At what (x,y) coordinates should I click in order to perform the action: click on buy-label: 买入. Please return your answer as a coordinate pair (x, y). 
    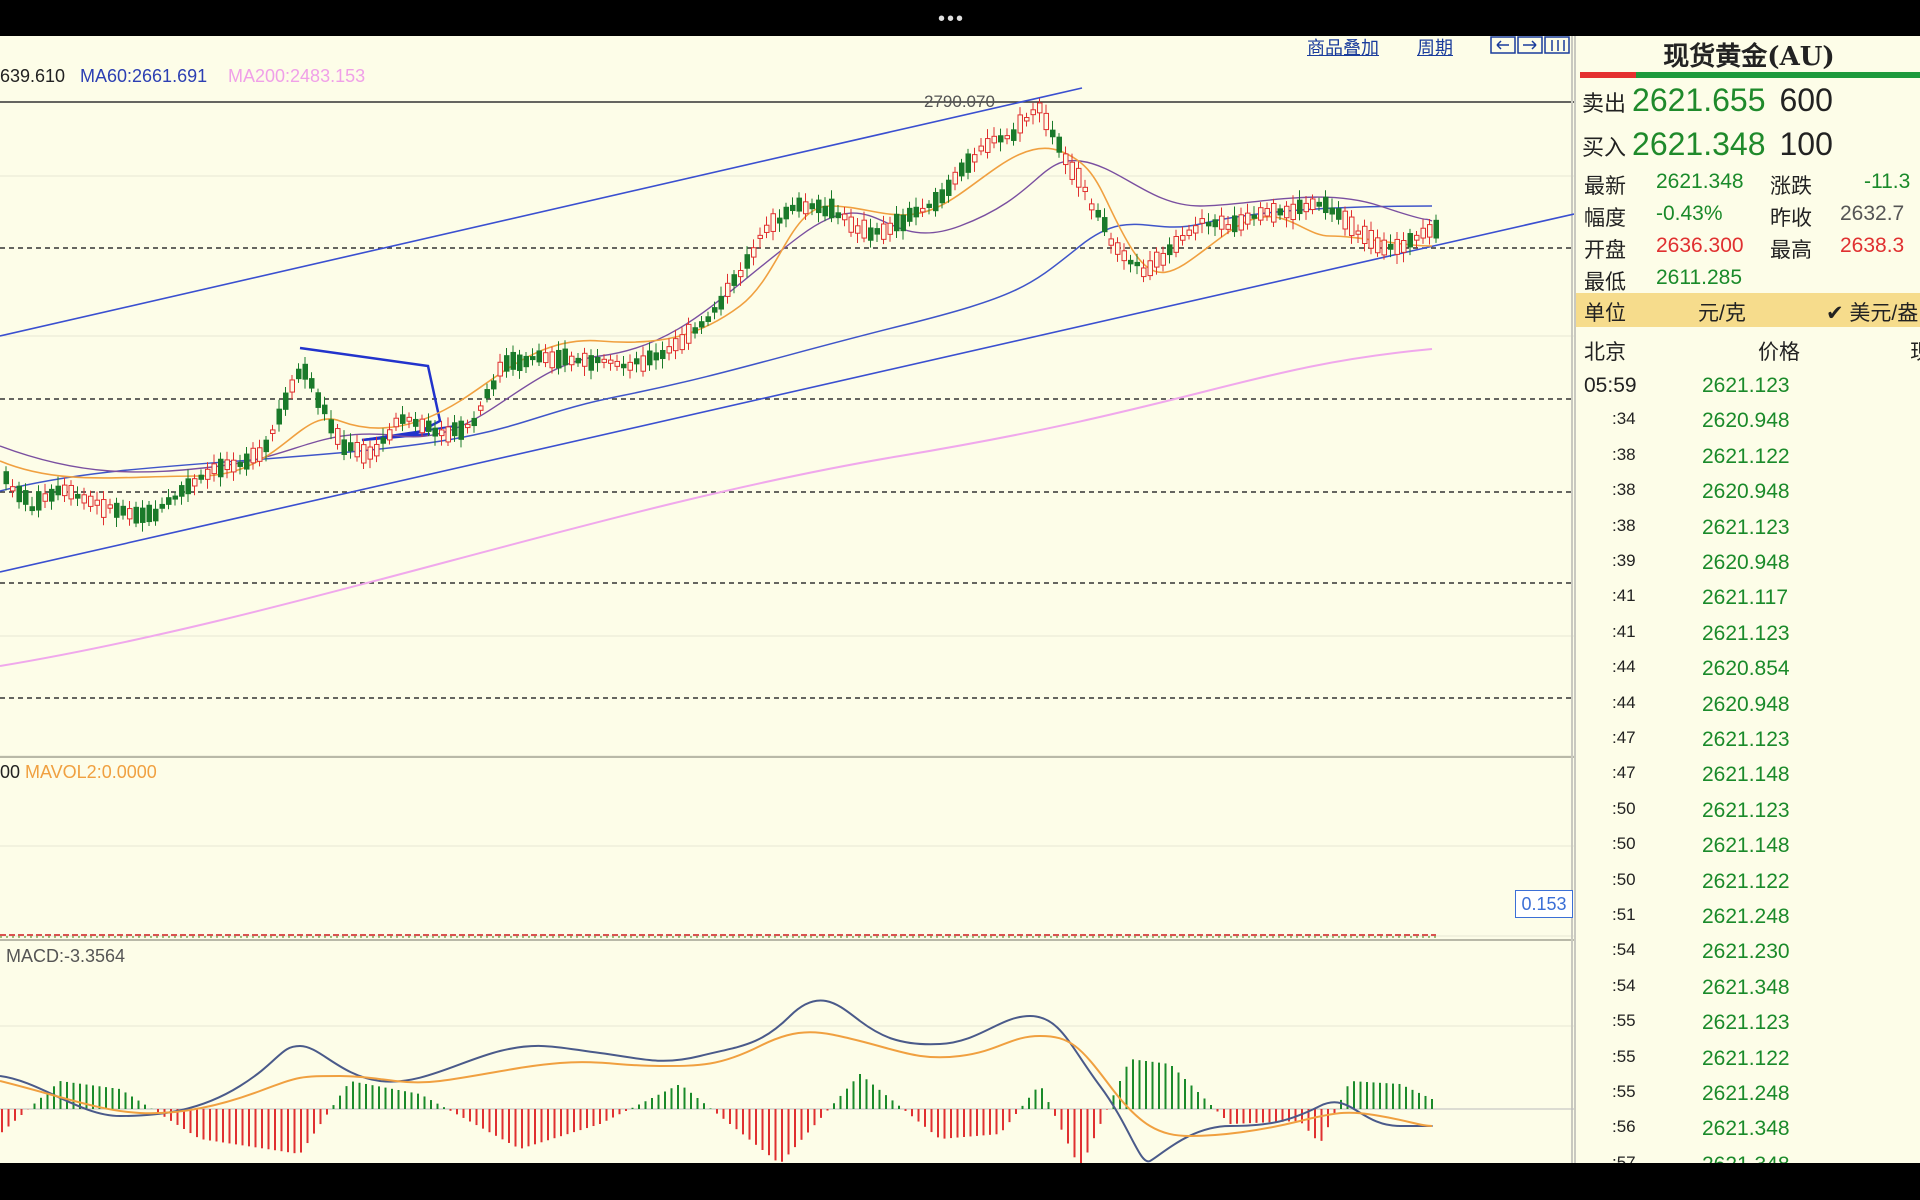
    Looking at the image, I should click on (1604, 147).